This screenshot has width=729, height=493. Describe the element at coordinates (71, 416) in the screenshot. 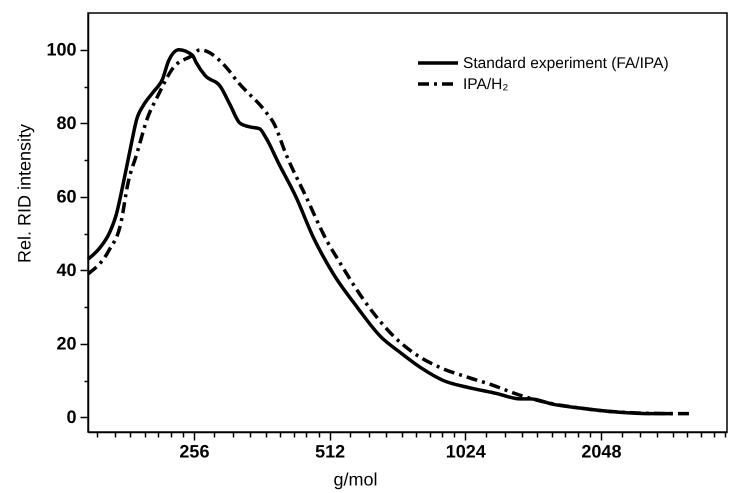

I see `y-tick-label: 0` at that location.